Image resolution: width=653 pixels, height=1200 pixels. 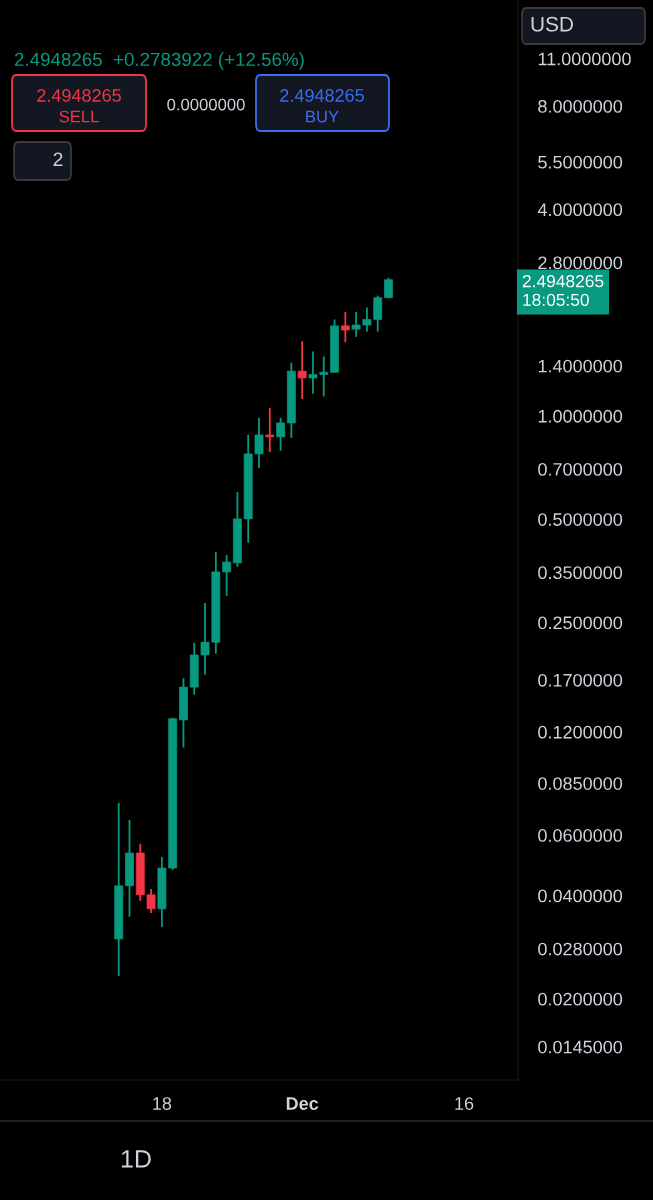 What do you see at coordinates (302, 1103) in the screenshot?
I see `x-tick-label: Dec` at bounding box center [302, 1103].